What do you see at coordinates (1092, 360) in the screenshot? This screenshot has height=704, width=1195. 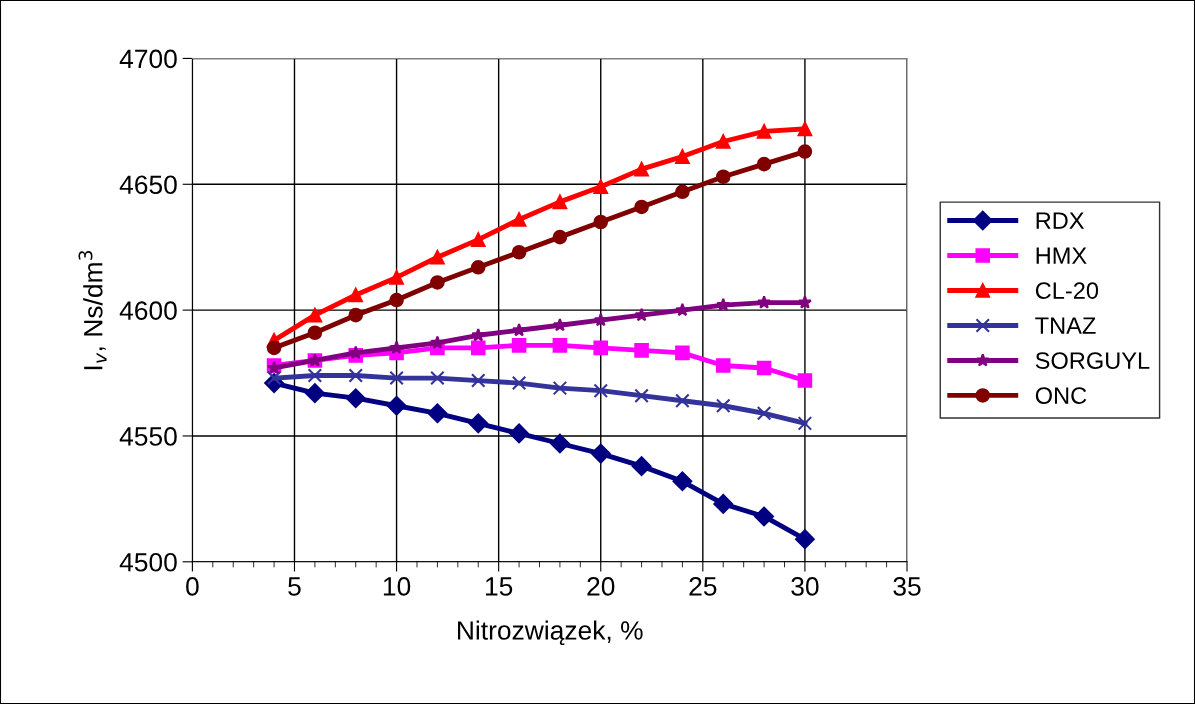 I see `legend-label: SORGUYL` at bounding box center [1092, 360].